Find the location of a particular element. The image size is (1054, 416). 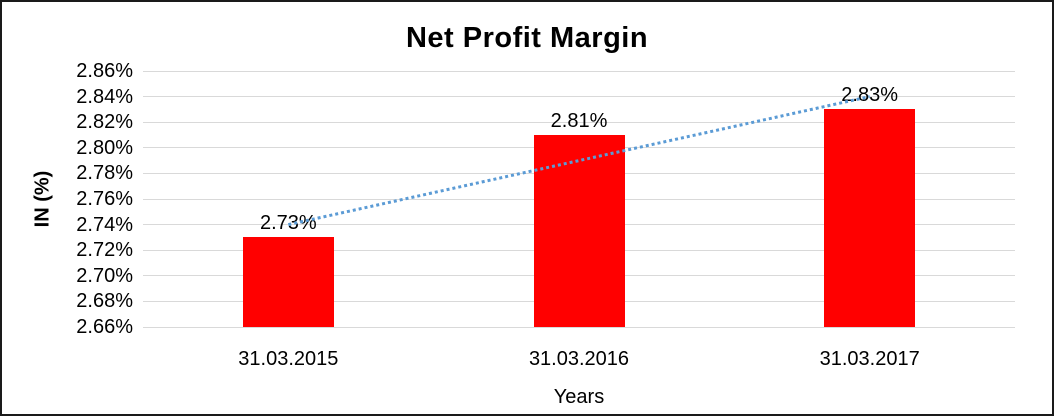

y-tick-label: 2.78% is located at coordinates (104, 173).